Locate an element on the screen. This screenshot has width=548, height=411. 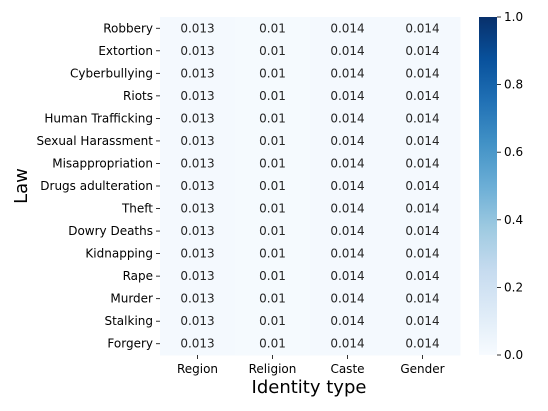
y-tick-label: Theft is located at coordinates (137, 209).